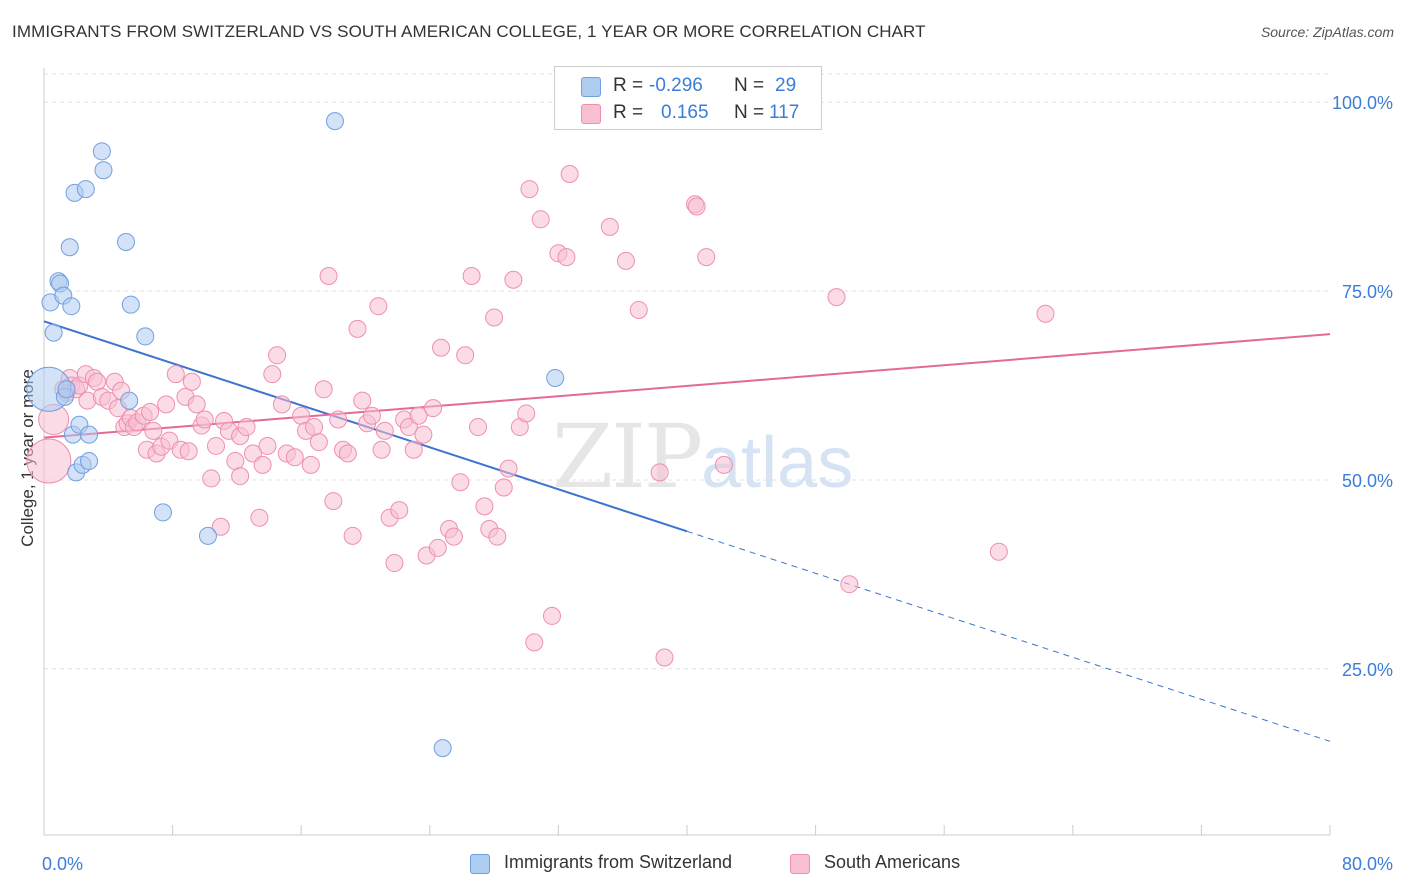 The width and height of the screenshot is (1406, 892). What do you see at coordinates (1327, 32) in the screenshot?
I see `chart-source: Source: ZipAtlas.com` at bounding box center [1327, 32].